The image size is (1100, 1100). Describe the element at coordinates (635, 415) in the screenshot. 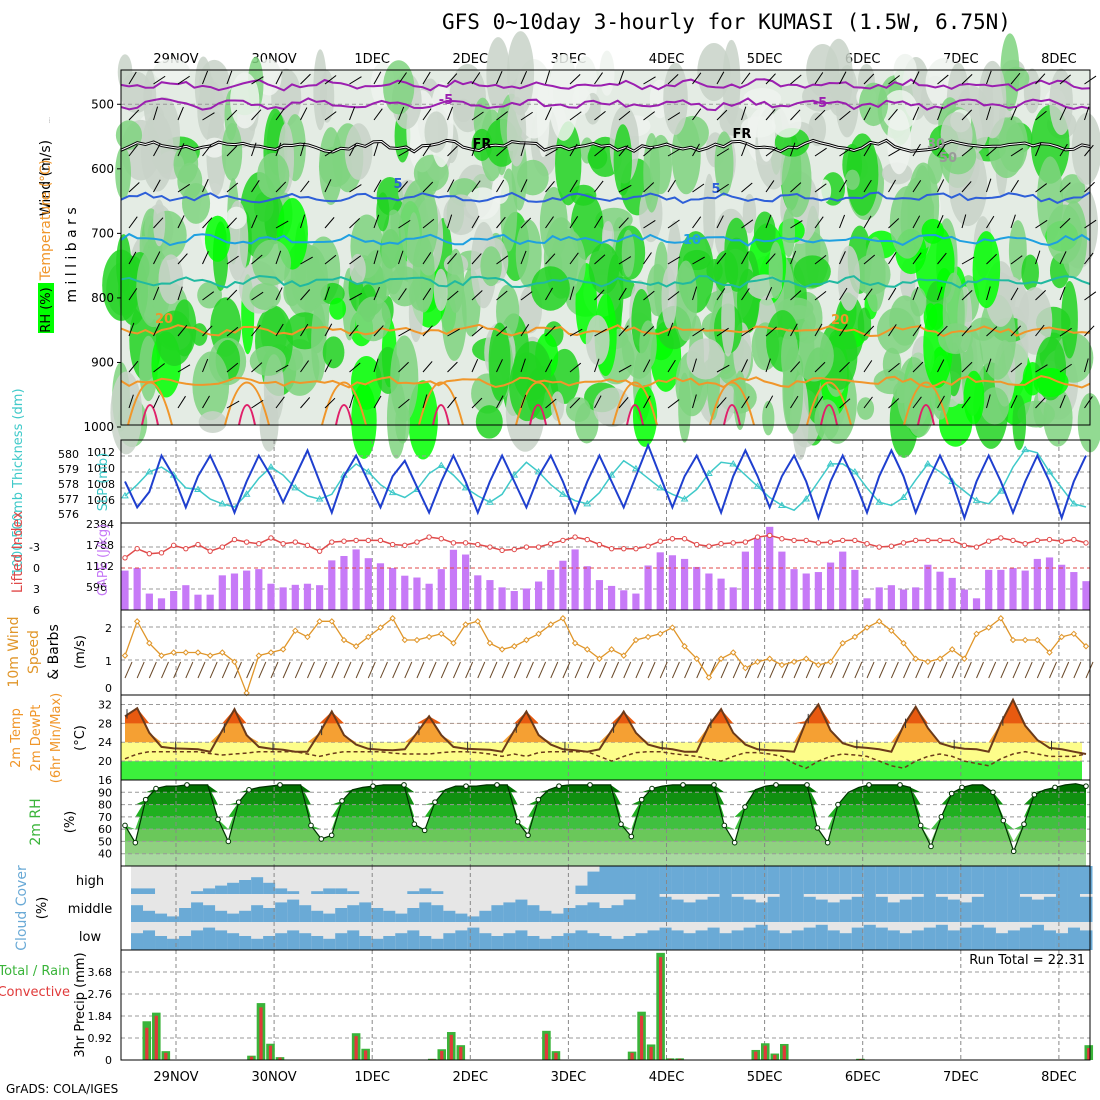

I see `hot-loop` at that location.